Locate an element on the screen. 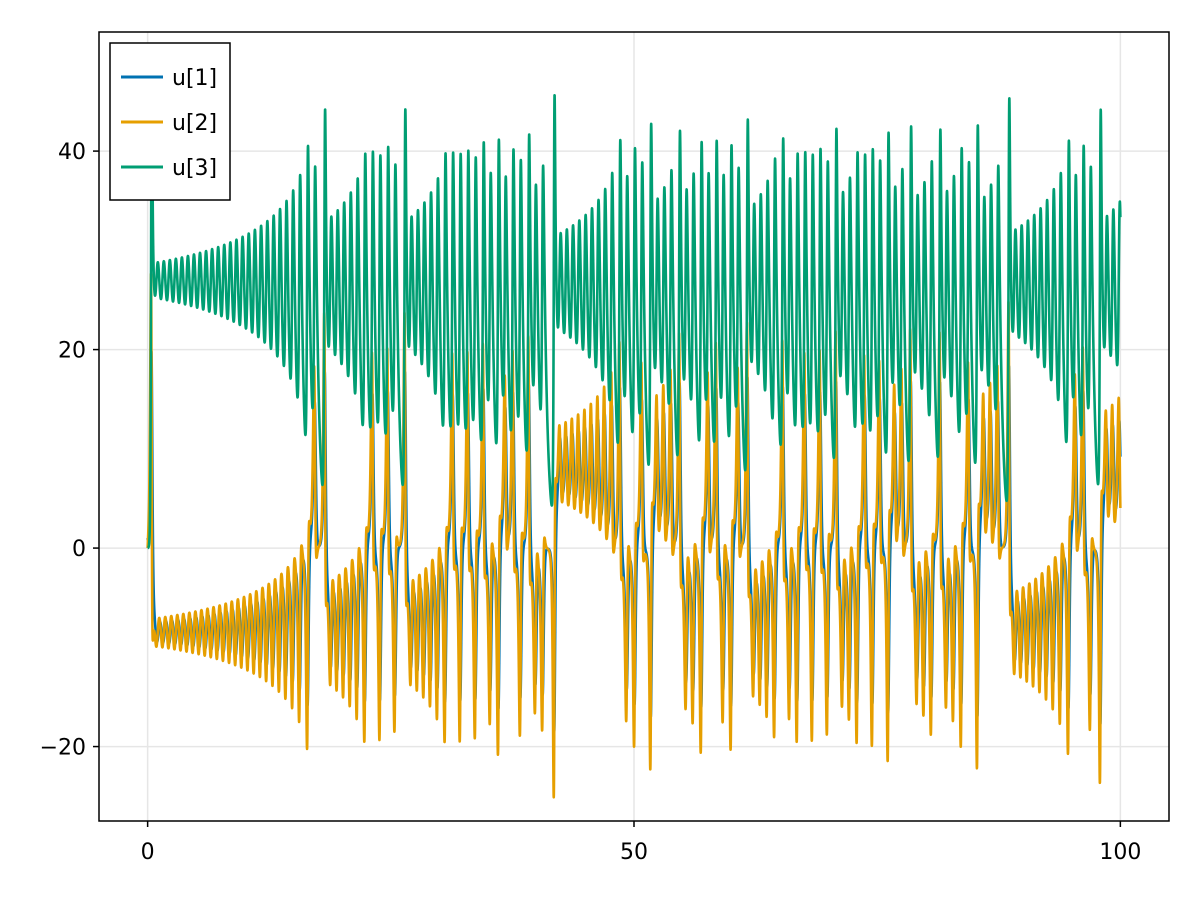 The image size is (1200, 900). y-tick-label: 20 is located at coordinates (72, 351).